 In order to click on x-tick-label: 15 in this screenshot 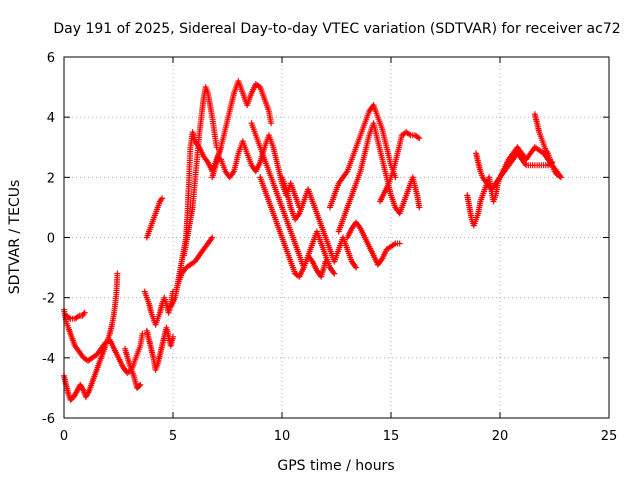, I will do `click(391, 436)`.